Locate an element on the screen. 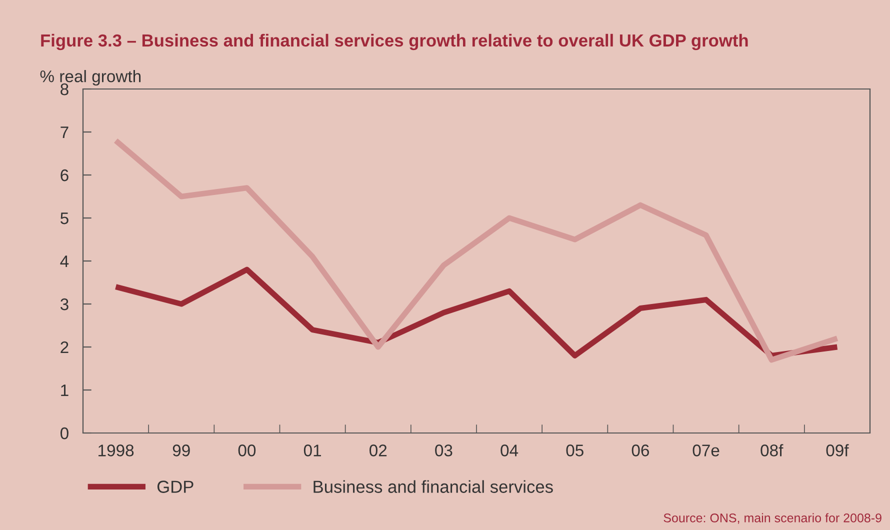  source-note: Source: ONS, main scenario for 2008-9 is located at coordinates (773, 518).